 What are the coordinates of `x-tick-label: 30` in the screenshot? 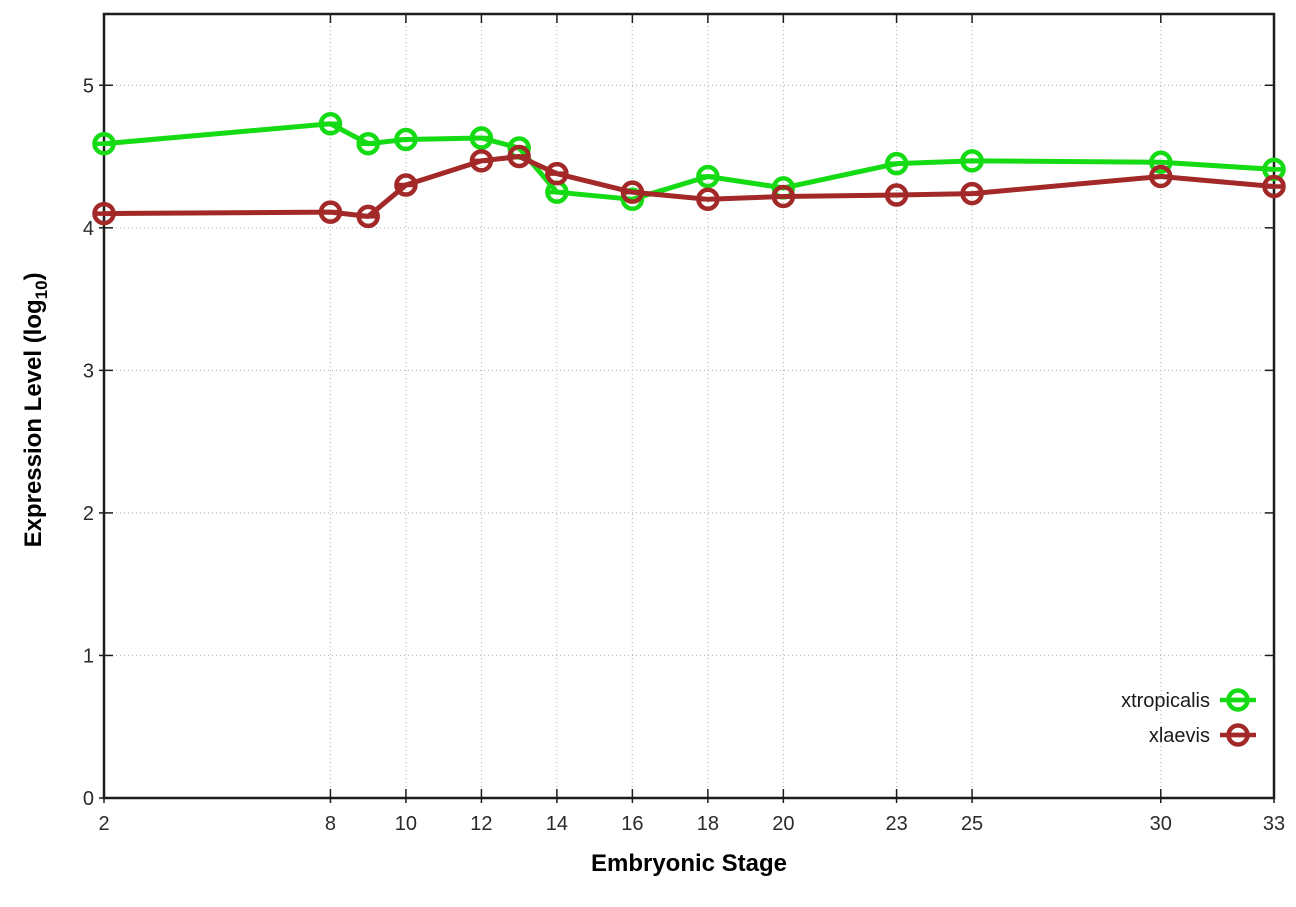 It's located at (1161, 824).